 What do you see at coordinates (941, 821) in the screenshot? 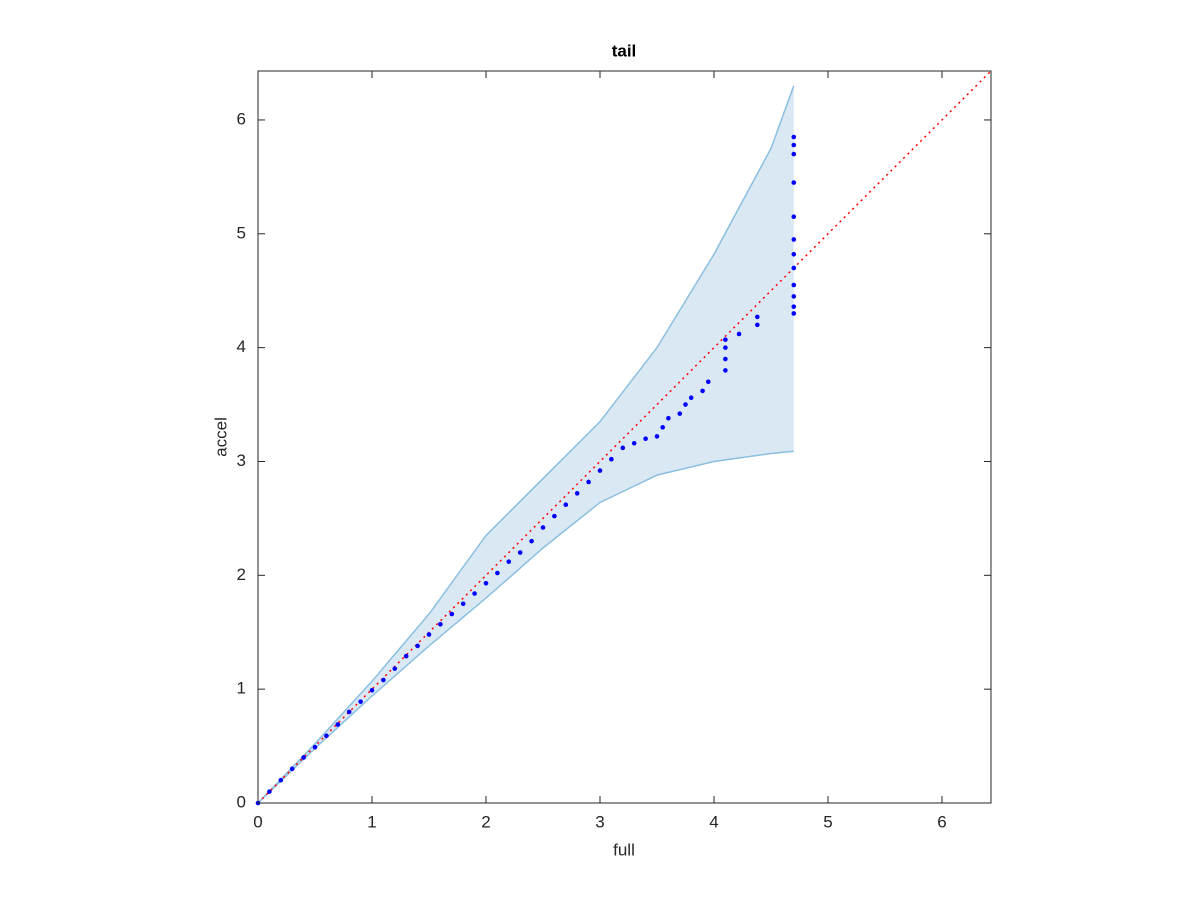
I see `x-tick-label: 6` at bounding box center [941, 821].